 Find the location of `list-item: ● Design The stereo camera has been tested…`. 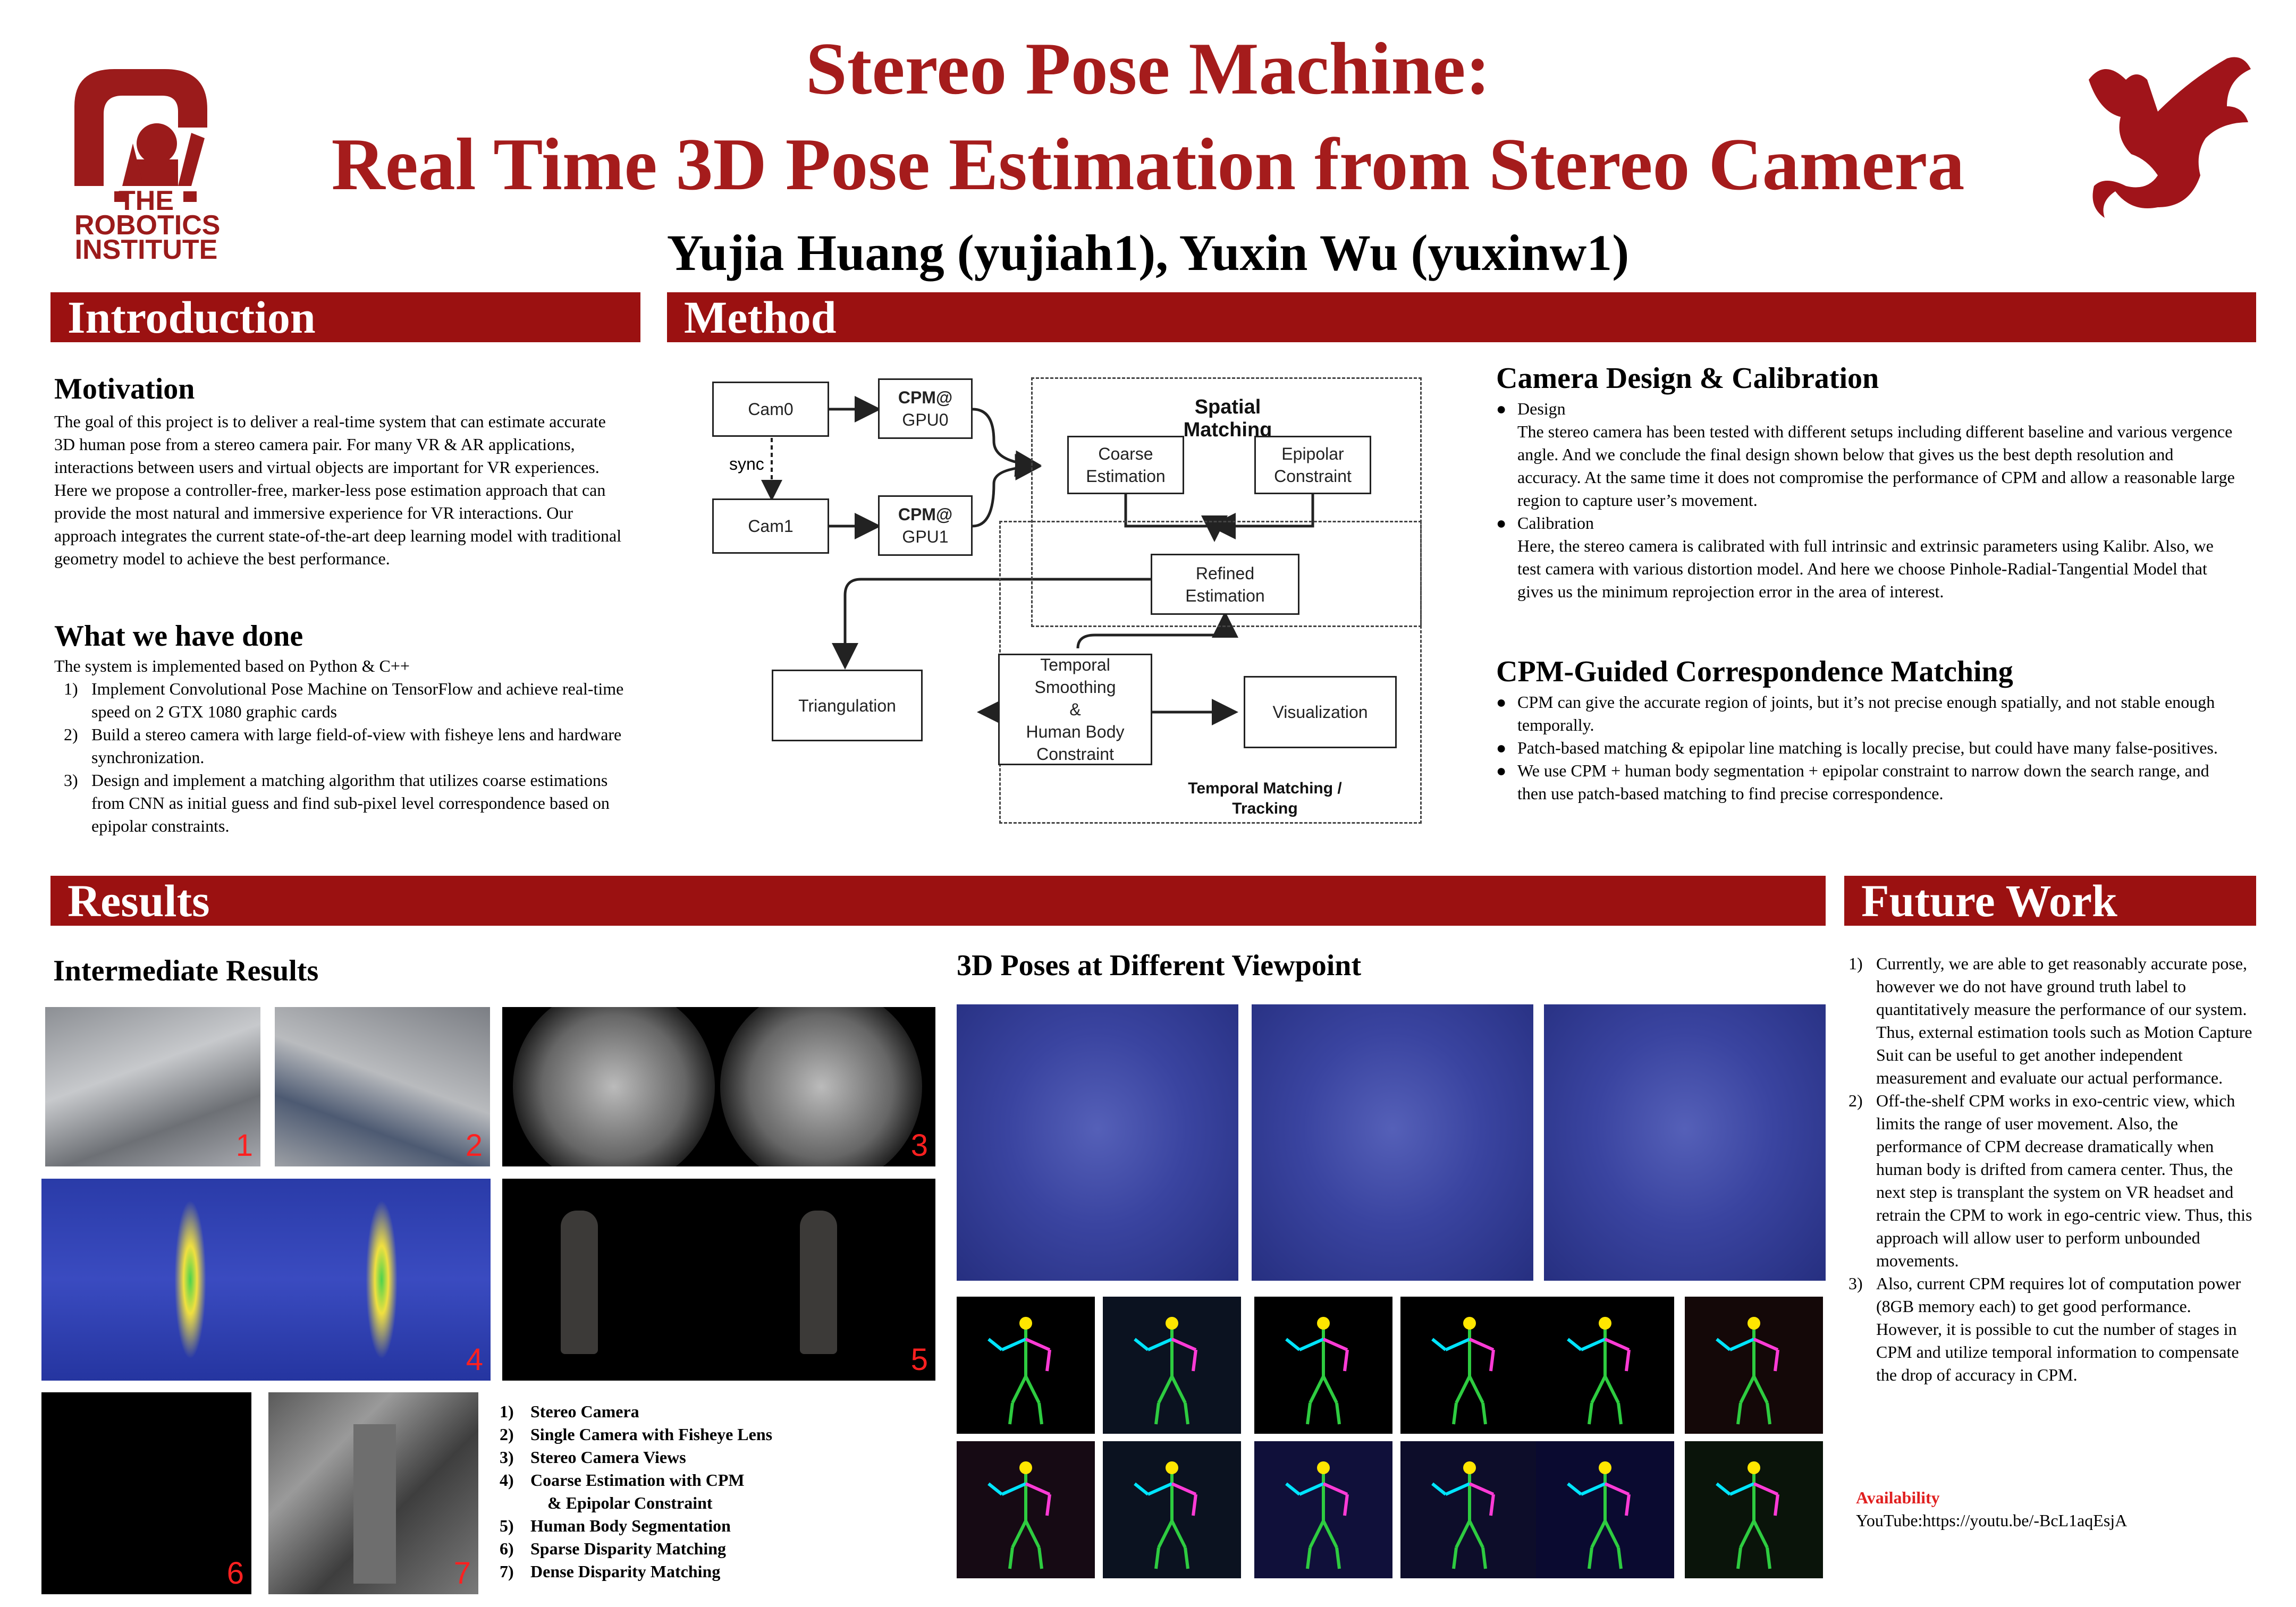

list-item: ● Design The stereo camera has been tested… is located at coordinates (1868, 454).